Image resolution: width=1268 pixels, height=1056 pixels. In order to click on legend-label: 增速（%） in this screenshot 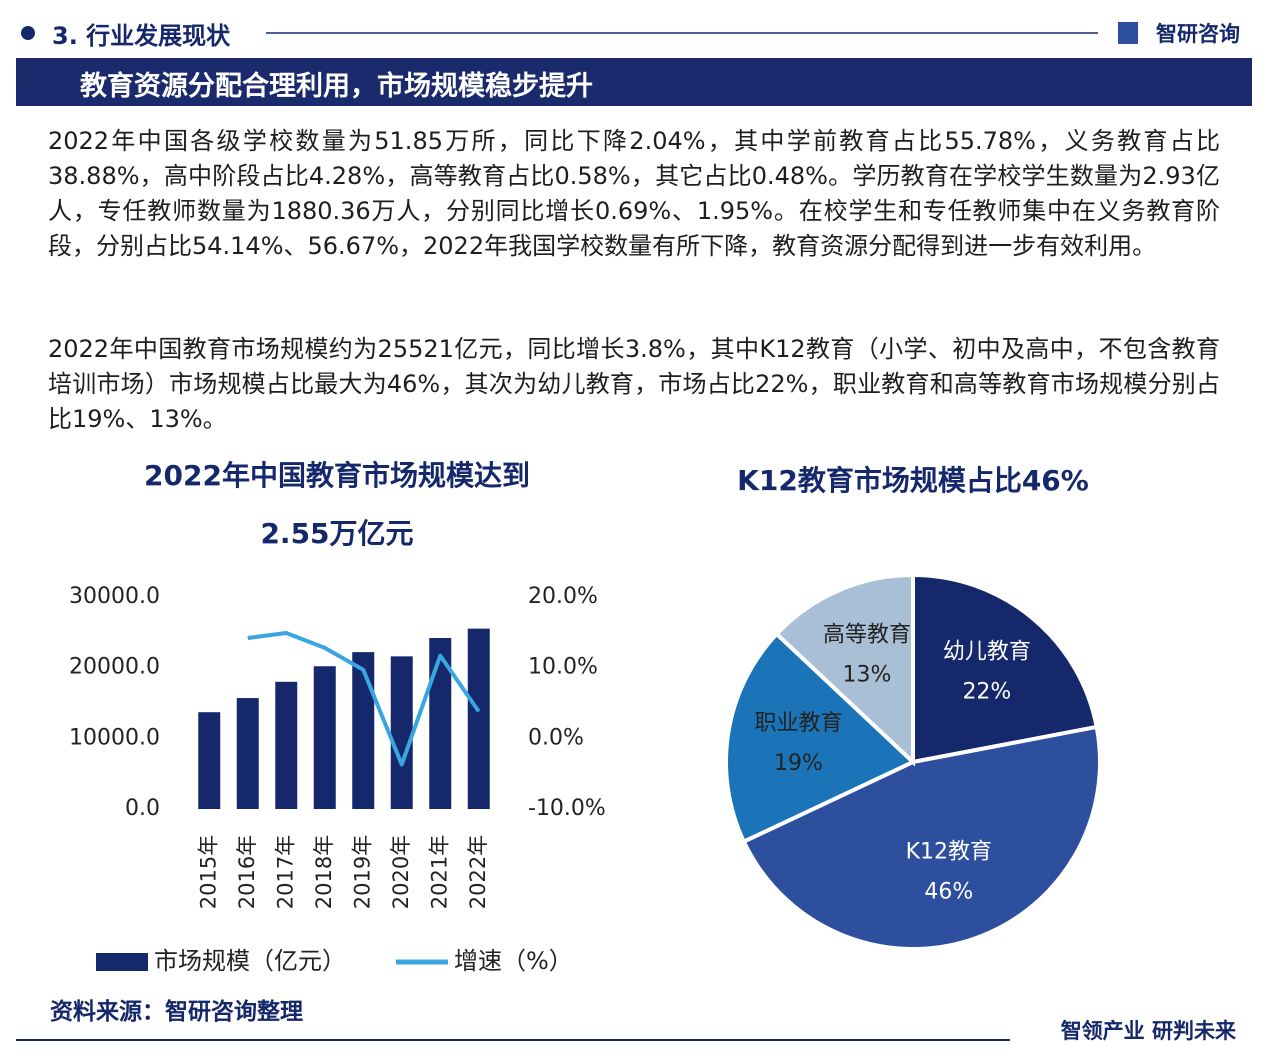, I will do `click(513, 961)`.